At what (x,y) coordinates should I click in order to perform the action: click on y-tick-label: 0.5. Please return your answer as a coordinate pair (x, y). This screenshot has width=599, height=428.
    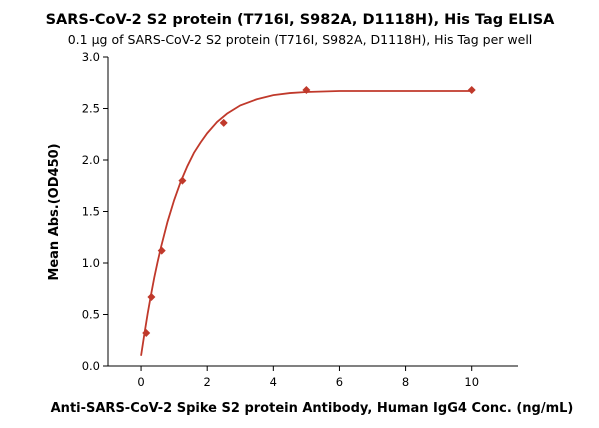
    Looking at the image, I should click on (91, 315).